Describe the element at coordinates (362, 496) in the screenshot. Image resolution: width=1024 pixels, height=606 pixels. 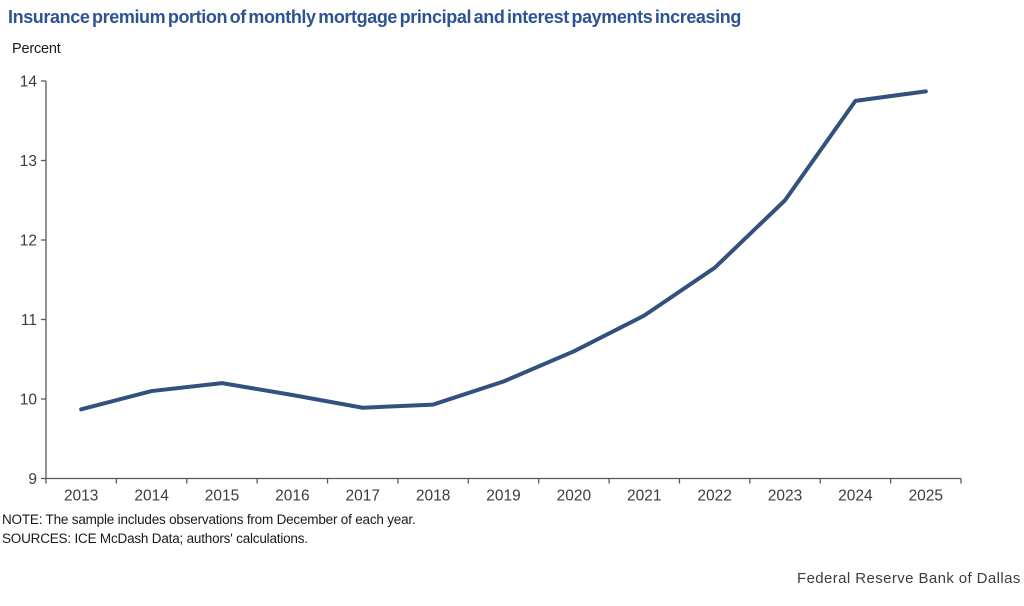
I see `x-tick-label: 2017` at that location.